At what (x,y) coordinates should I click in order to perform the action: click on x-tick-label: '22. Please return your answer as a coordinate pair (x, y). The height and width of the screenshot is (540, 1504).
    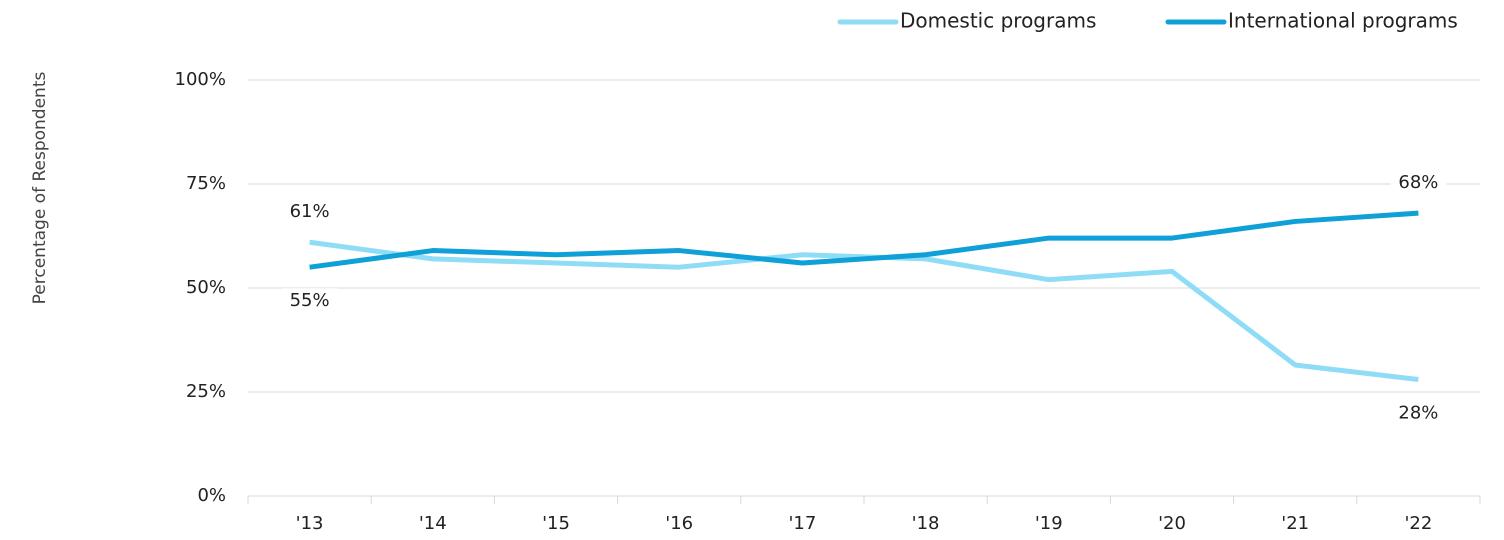
    Looking at the image, I should click on (1418, 523).